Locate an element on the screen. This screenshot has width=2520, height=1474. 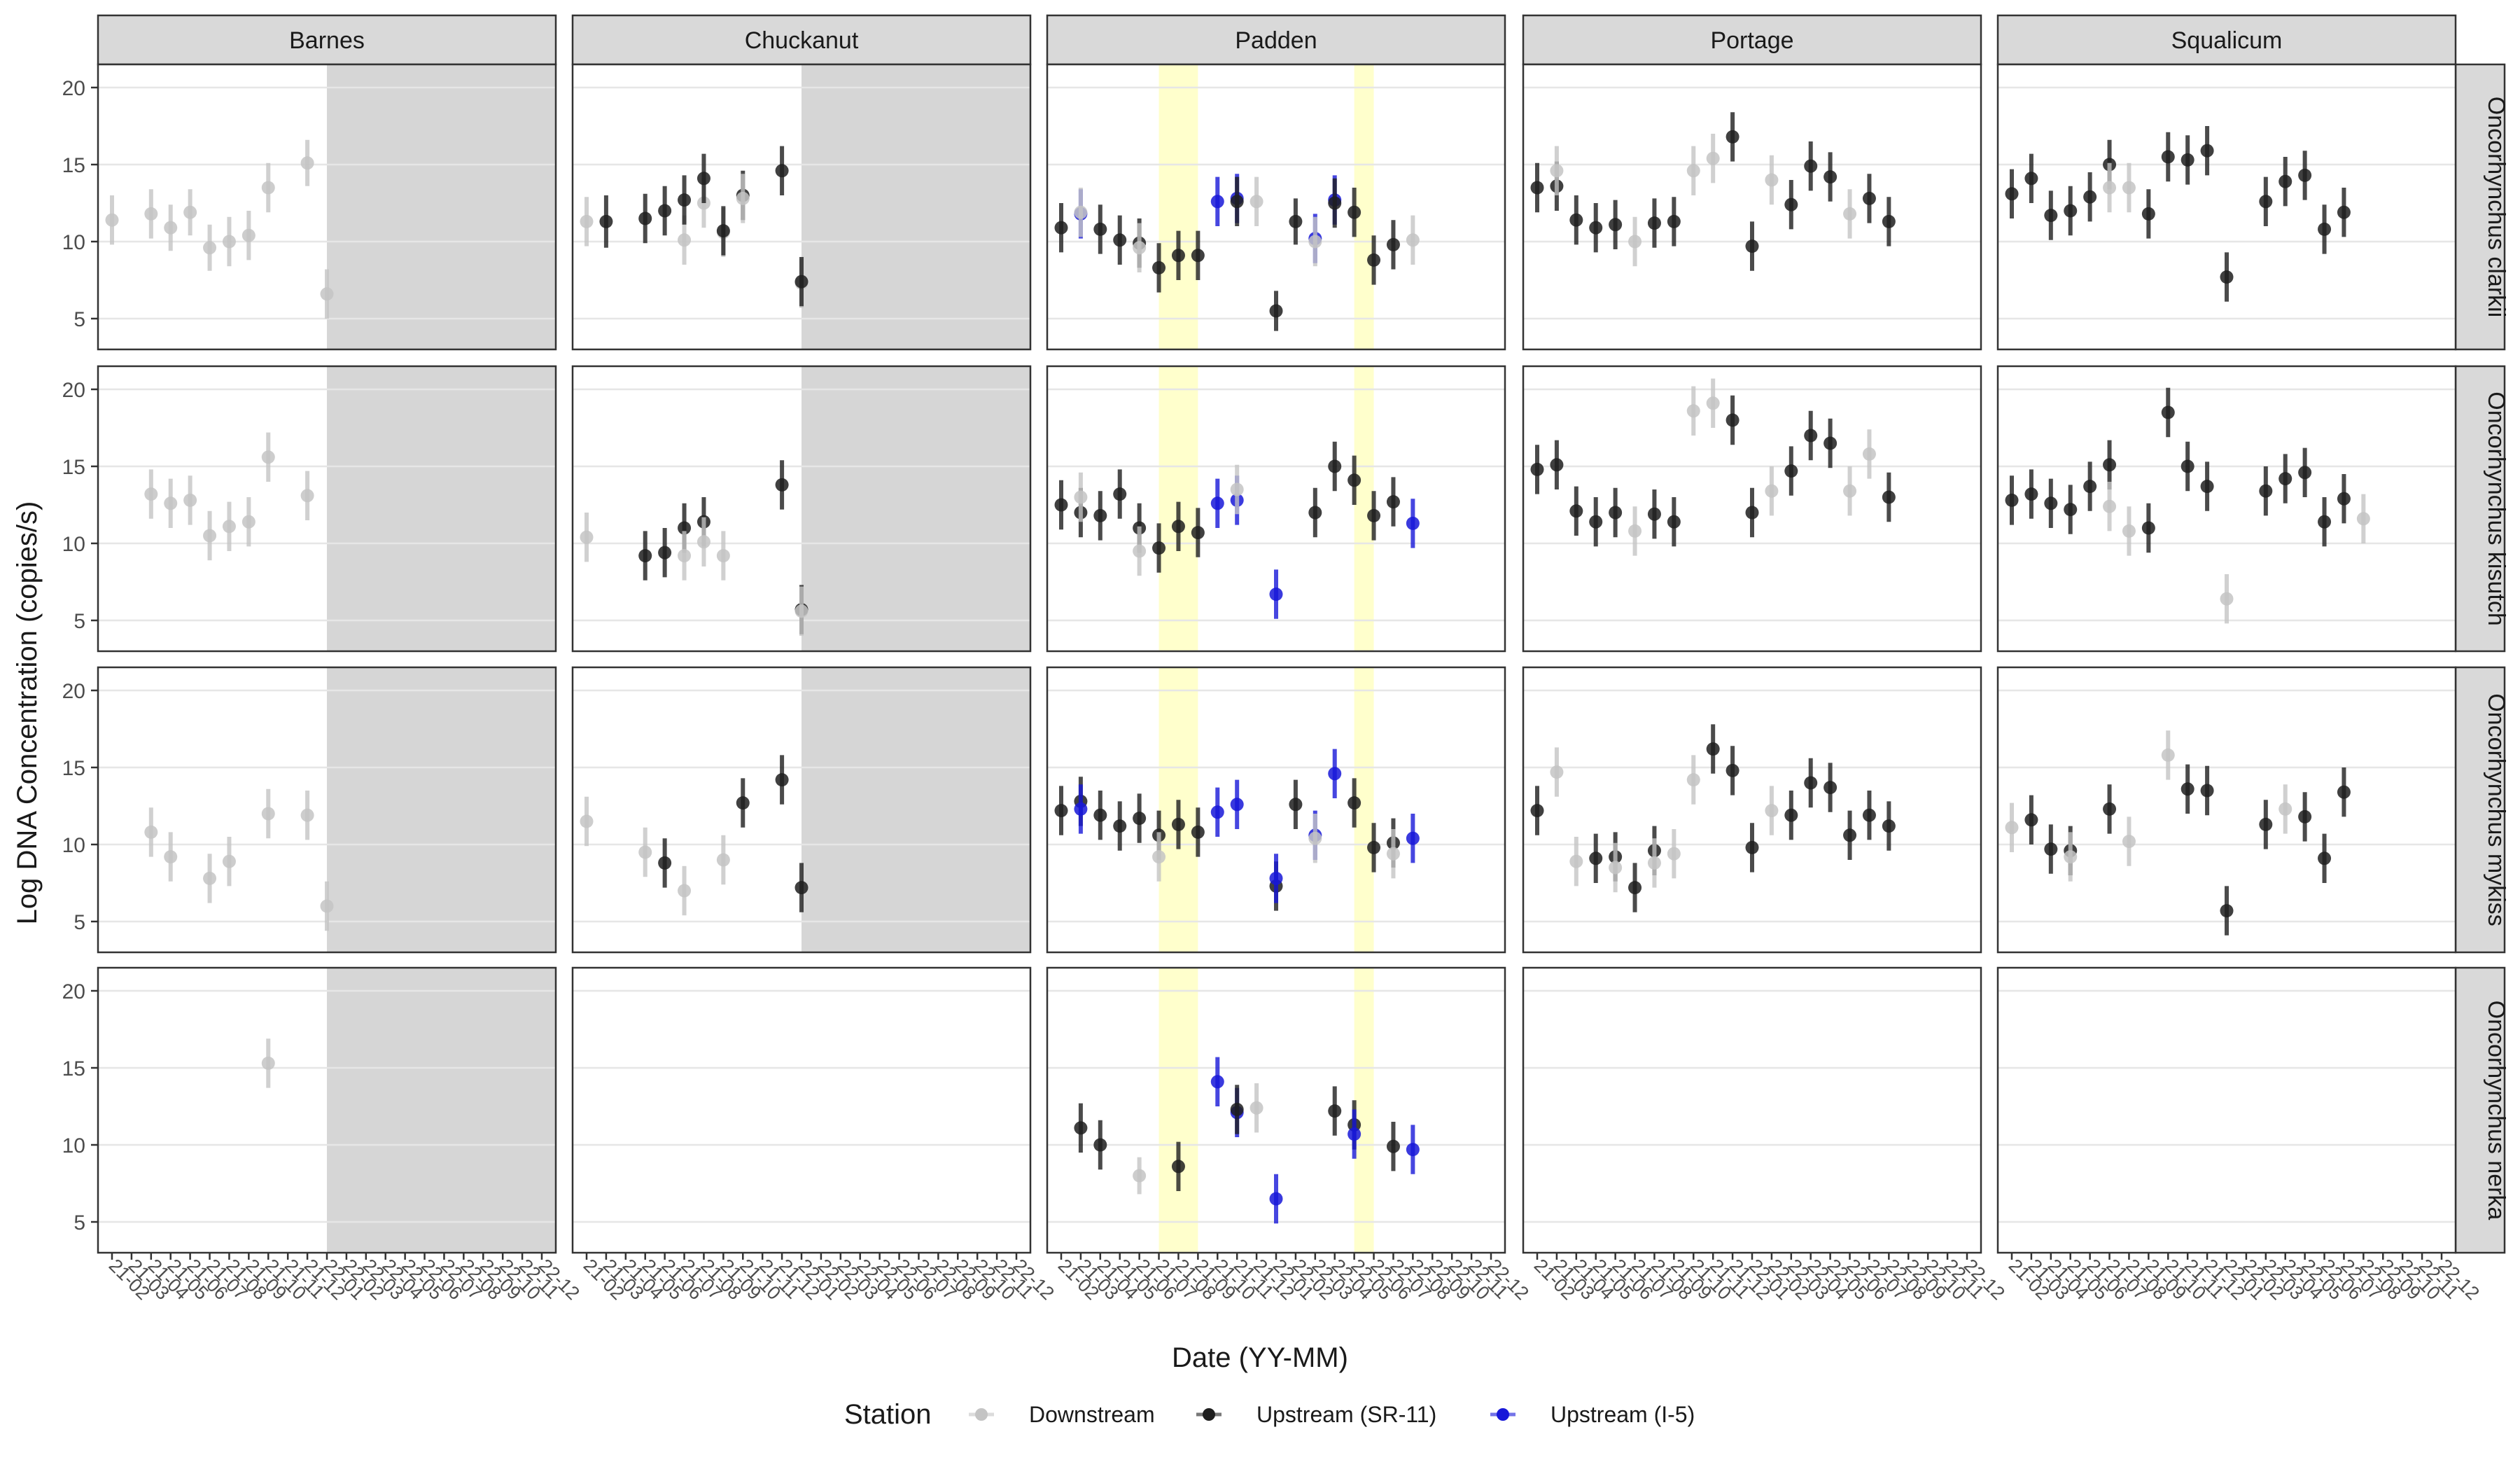
facet-label-padden: Padden is located at coordinates (1276, 40).